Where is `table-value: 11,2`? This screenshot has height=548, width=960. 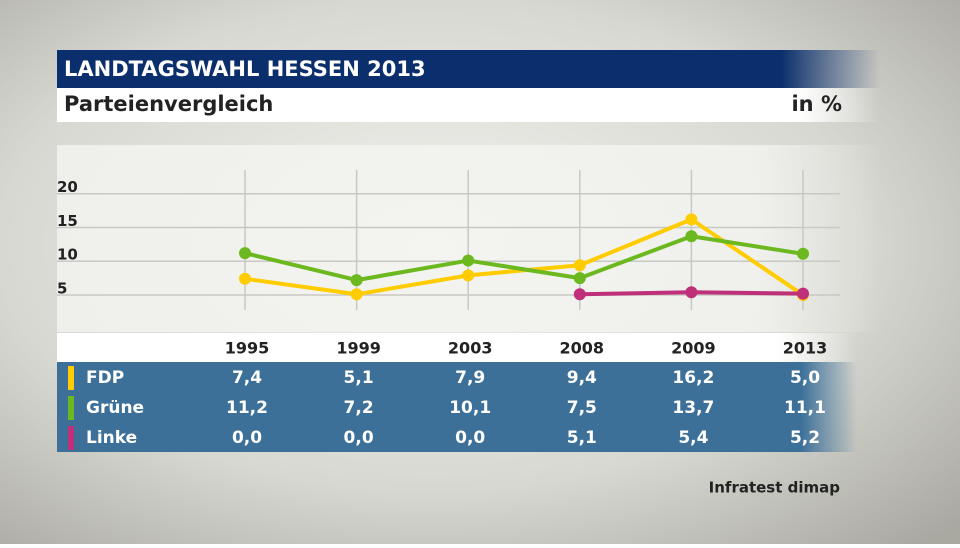 table-value: 11,2 is located at coordinates (247, 408).